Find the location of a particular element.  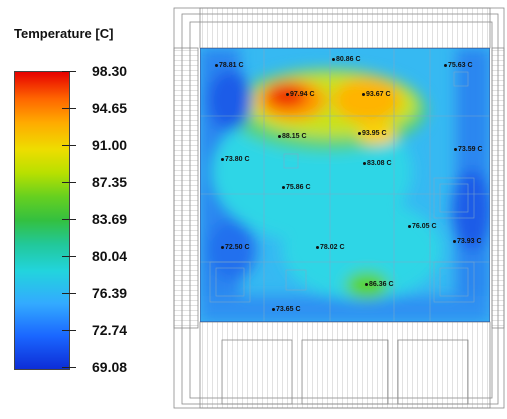

temp-reading: 73.59 C is located at coordinates (468, 149).